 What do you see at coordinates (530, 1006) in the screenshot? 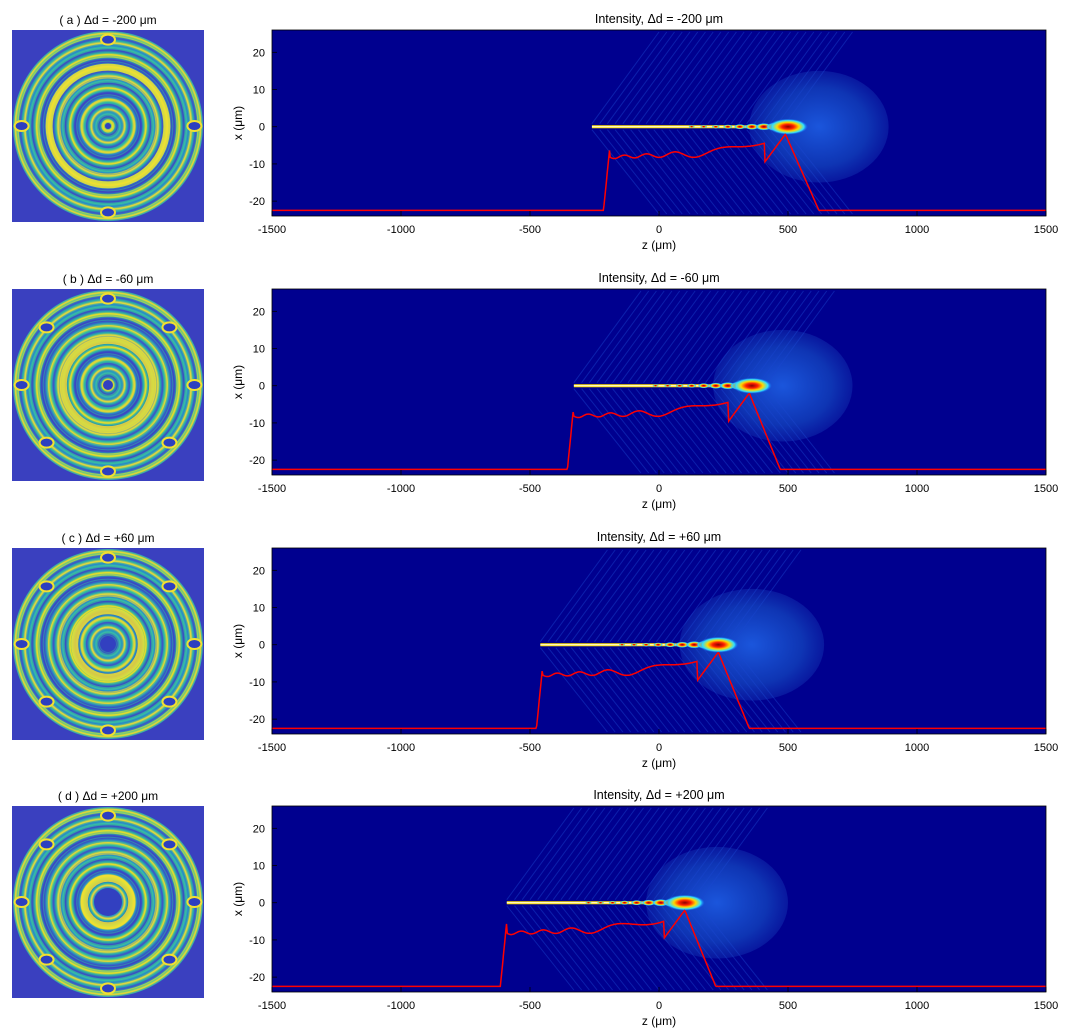
I see `x-tick-label: -500` at bounding box center [530, 1006].